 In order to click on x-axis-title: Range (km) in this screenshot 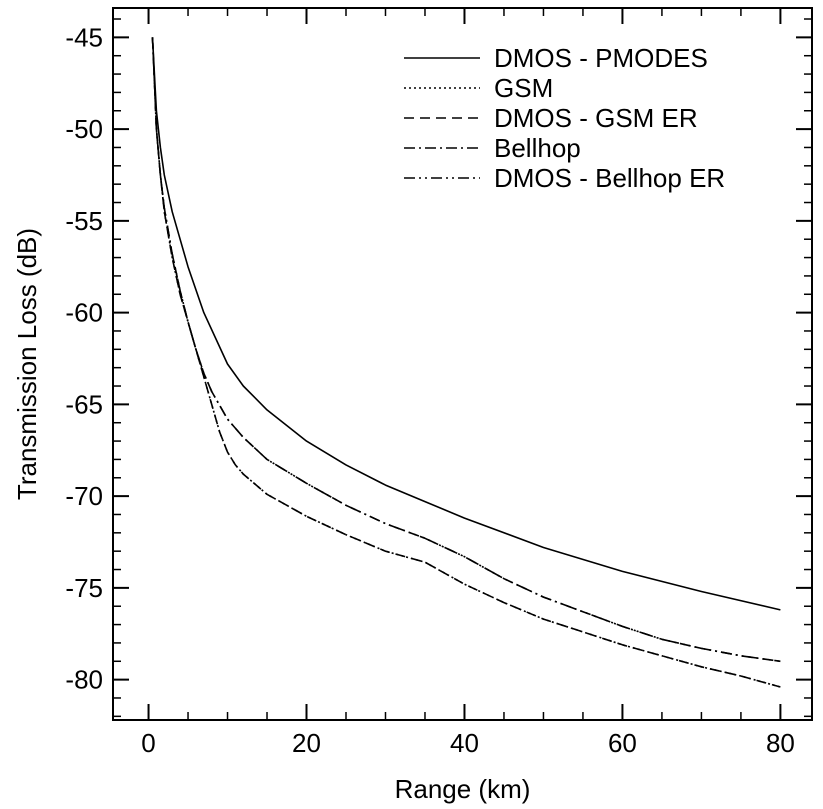, I will do `click(463, 789)`.